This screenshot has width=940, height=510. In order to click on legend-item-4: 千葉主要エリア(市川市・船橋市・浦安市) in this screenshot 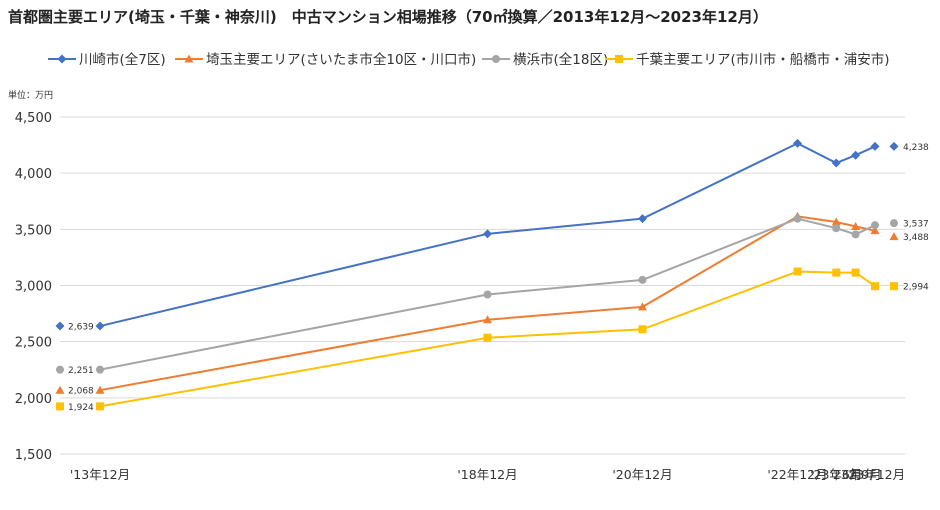, I will do `click(747, 59)`.